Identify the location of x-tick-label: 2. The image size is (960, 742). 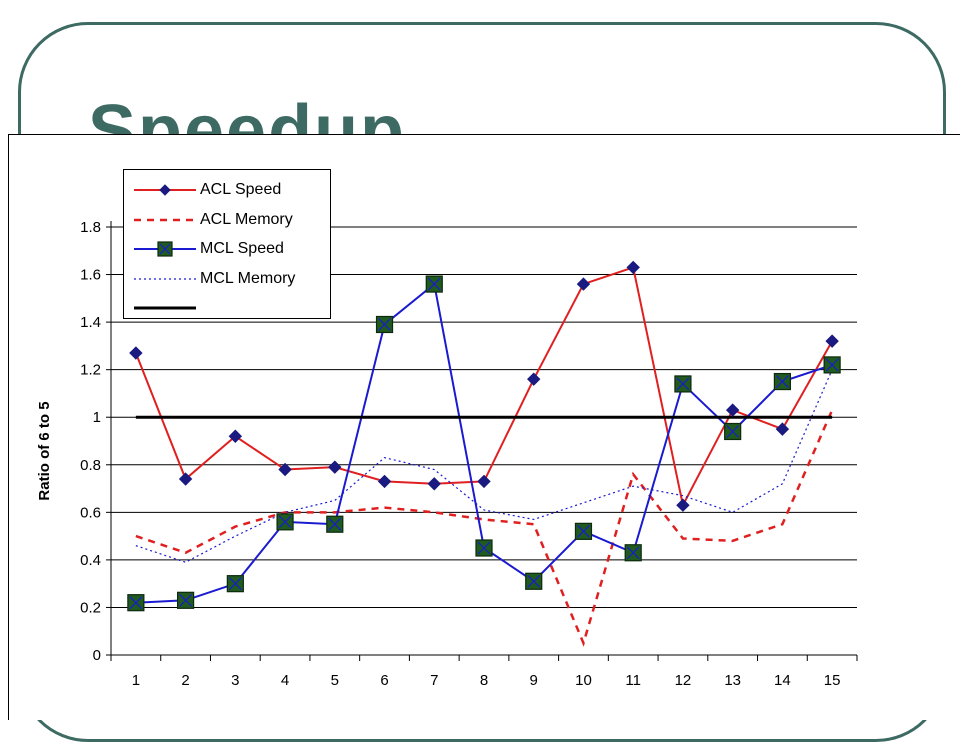
(185, 680).